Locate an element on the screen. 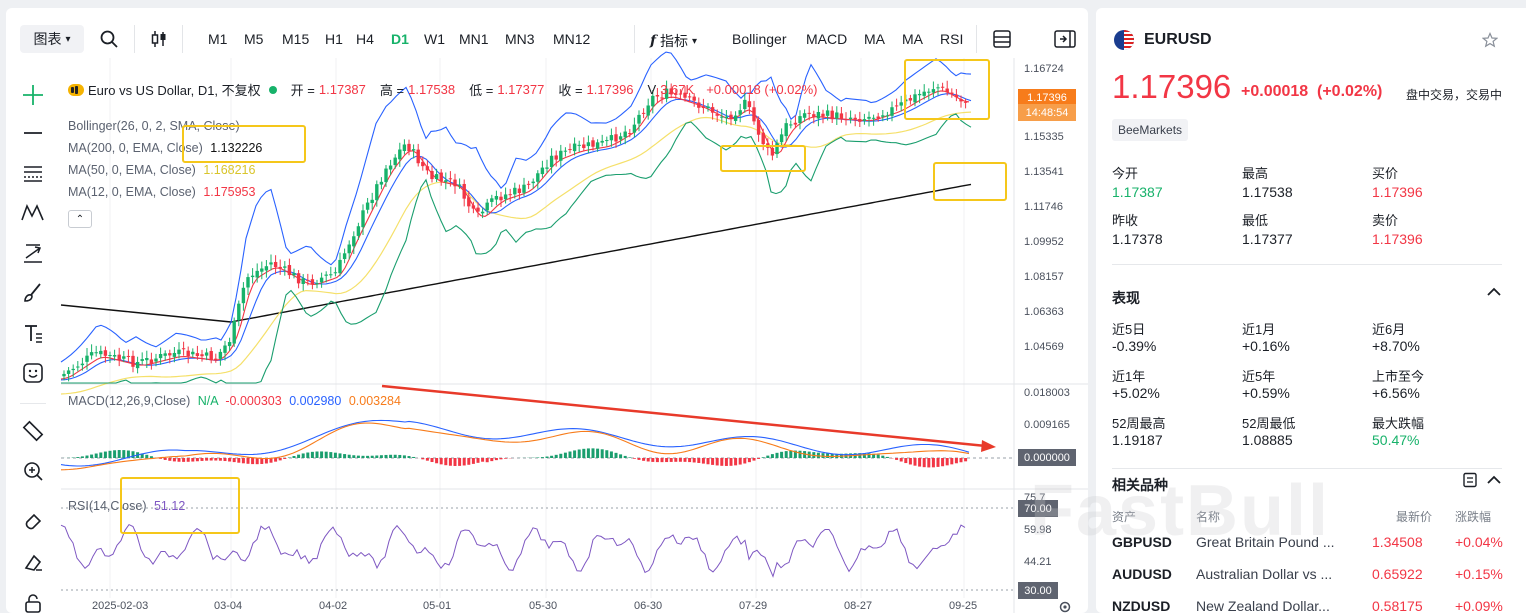  indicator-ma-button-2: MA is located at coordinates (912, 39).